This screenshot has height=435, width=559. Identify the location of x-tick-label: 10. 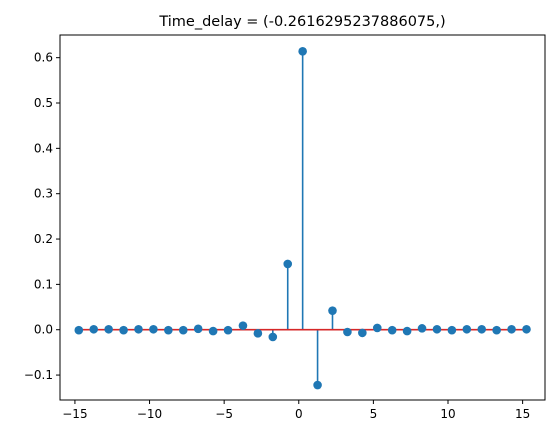
(447, 414).